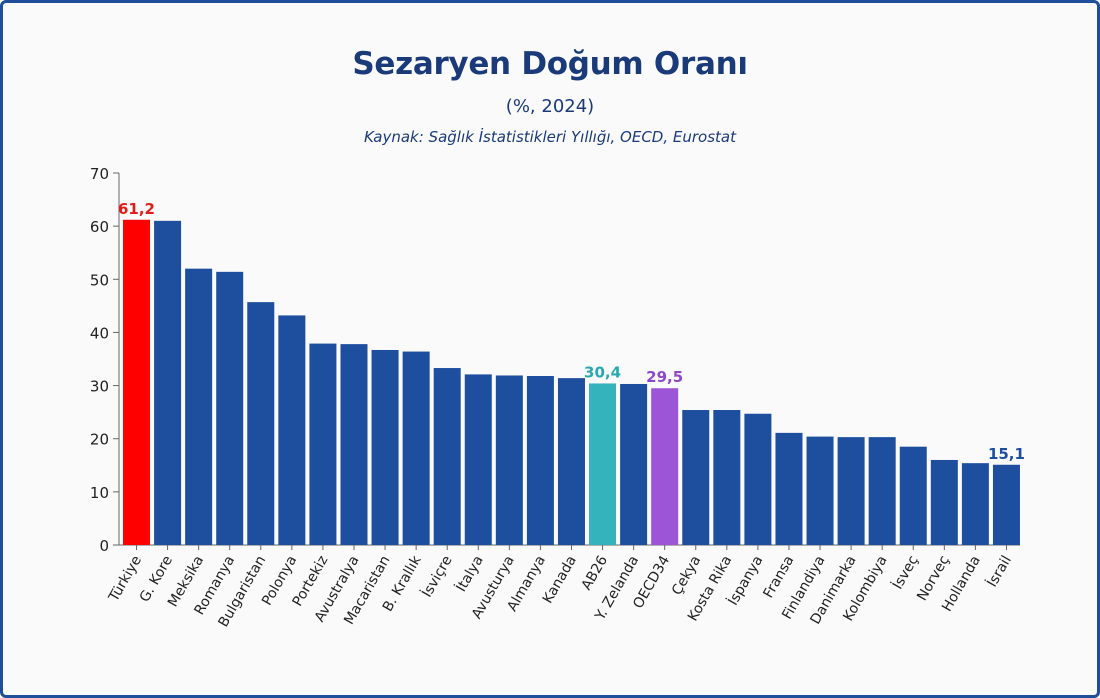 The height and width of the screenshot is (698, 1100). I want to click on x-tick-label: İtalya, so click(469, 573).